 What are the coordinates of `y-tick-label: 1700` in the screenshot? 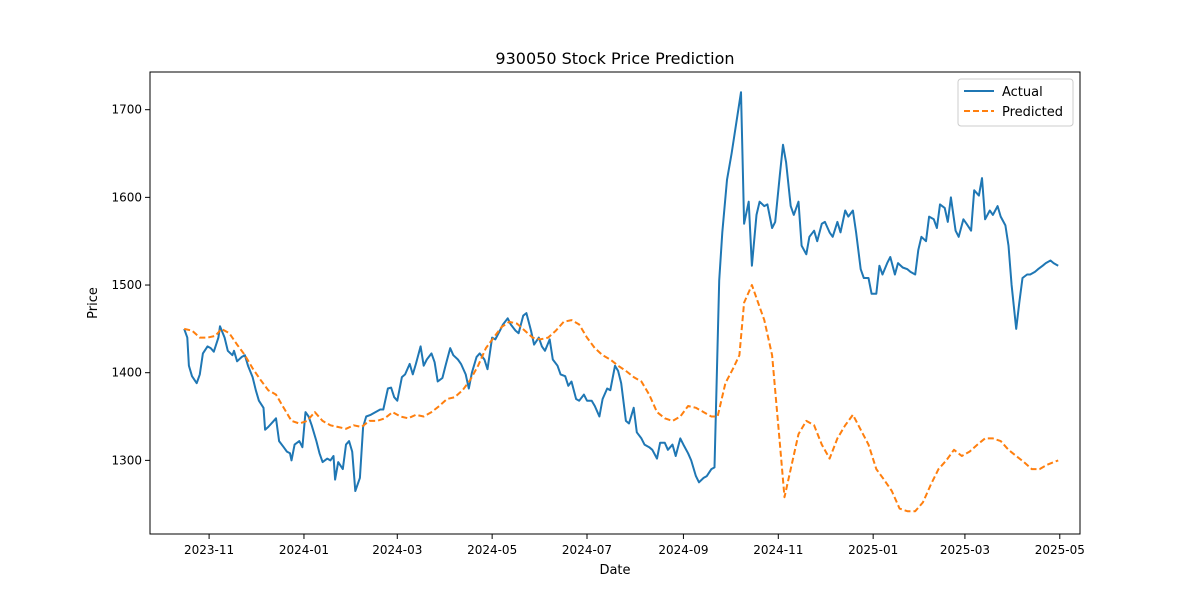 It's located at (126, 110).